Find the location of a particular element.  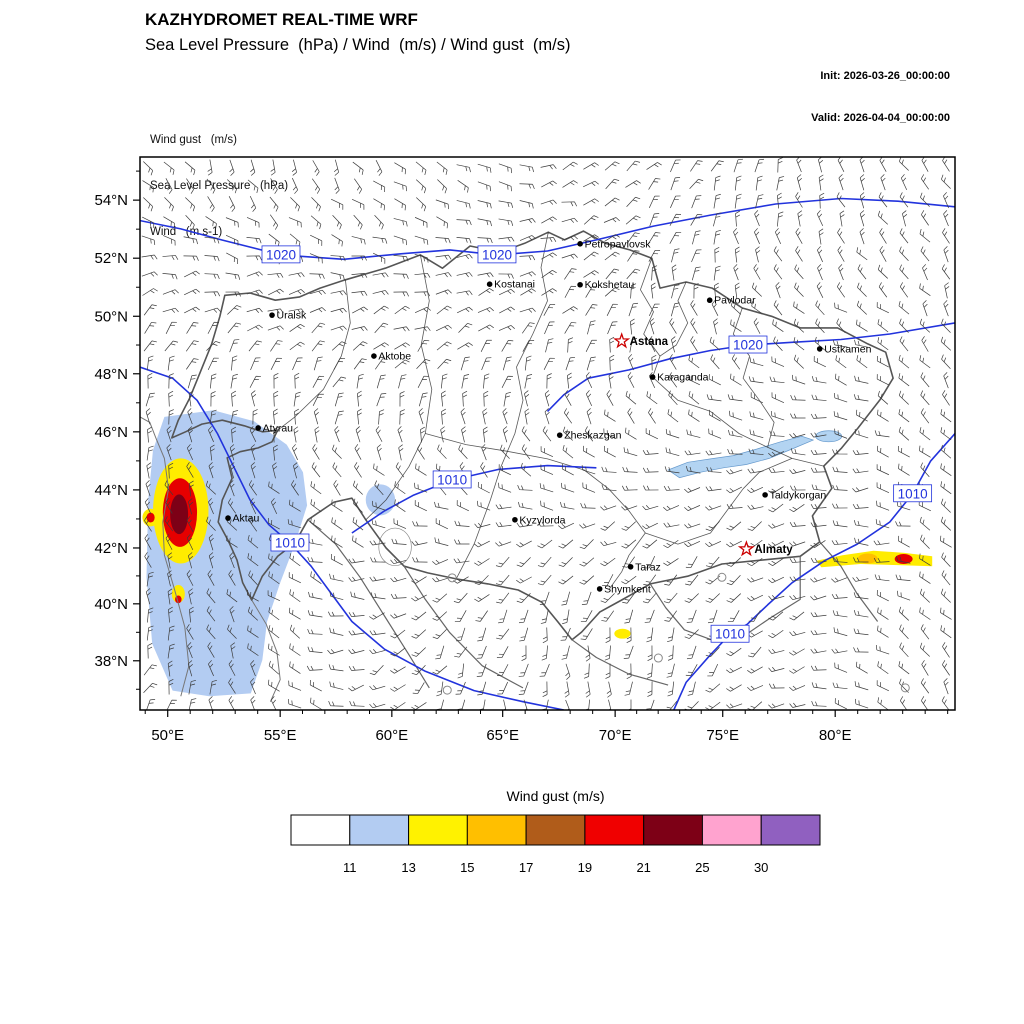

colorbar-tick-label: 17 is located at coordinates (526, 867).